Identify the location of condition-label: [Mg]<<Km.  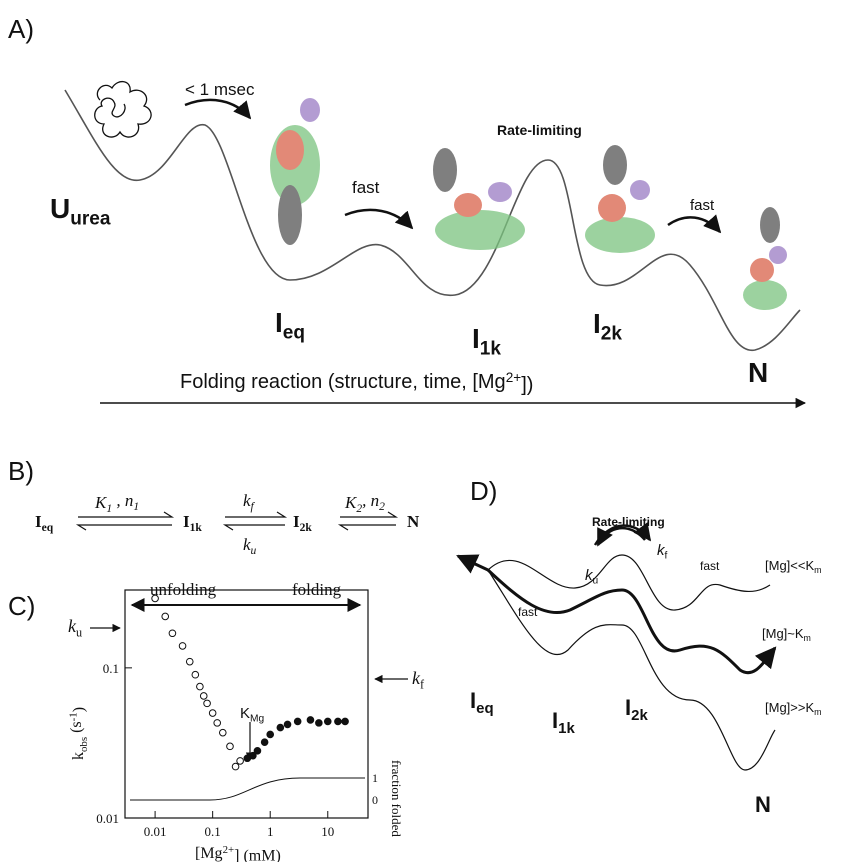
(793, 566).